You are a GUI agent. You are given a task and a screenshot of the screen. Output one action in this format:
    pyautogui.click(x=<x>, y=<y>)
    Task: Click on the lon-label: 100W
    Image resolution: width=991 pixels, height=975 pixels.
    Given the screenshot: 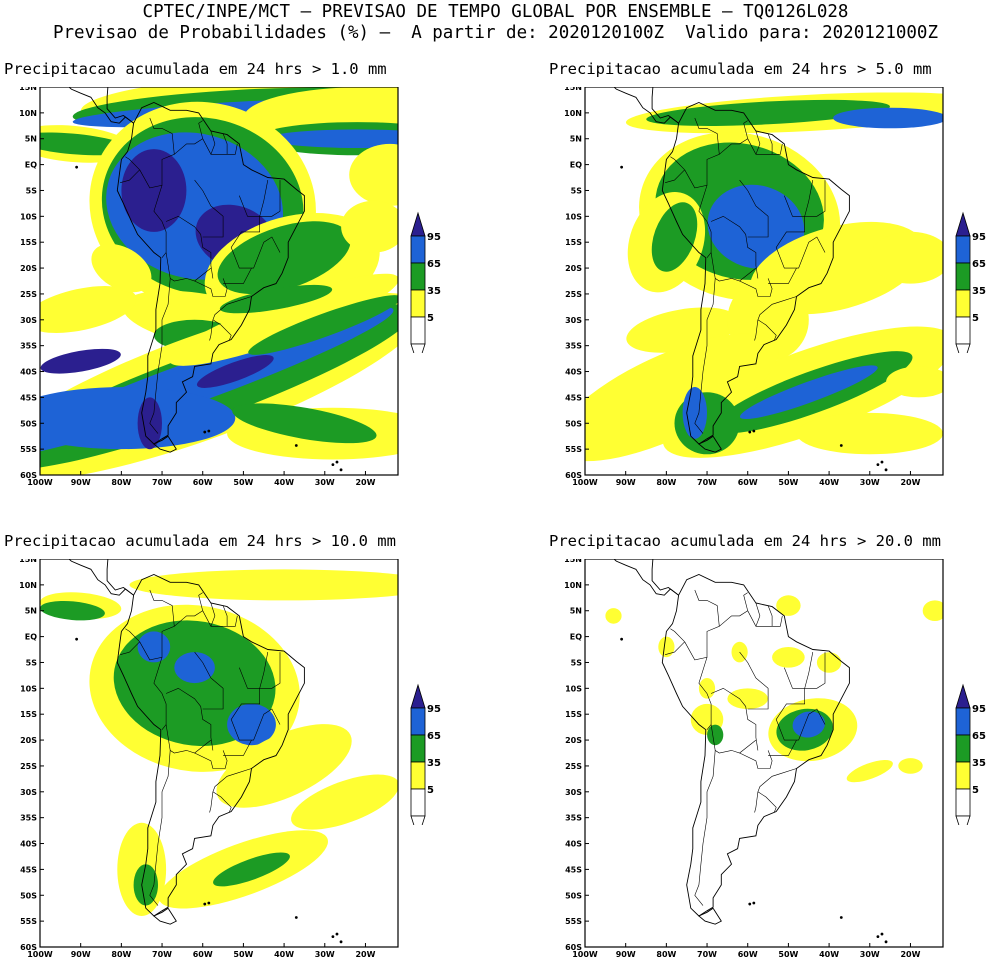 What is the action you would take?
    pyautogui.click(x=585, y=482)
    